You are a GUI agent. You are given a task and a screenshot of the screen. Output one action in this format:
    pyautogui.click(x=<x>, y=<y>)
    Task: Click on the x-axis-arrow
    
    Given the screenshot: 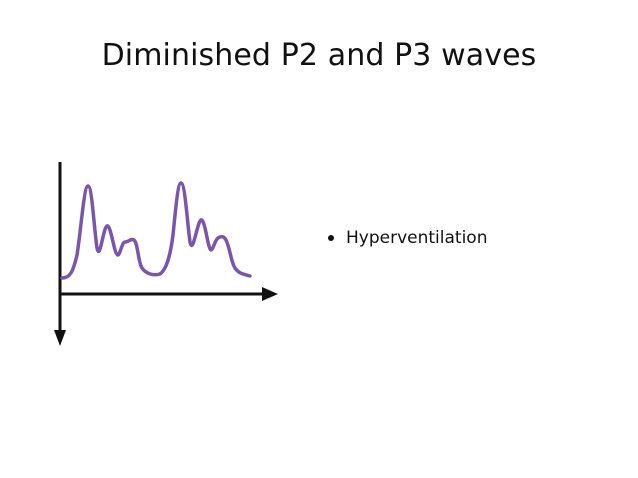 What is the action you would take?
    pyautogui.click(x=270, y=294)
    